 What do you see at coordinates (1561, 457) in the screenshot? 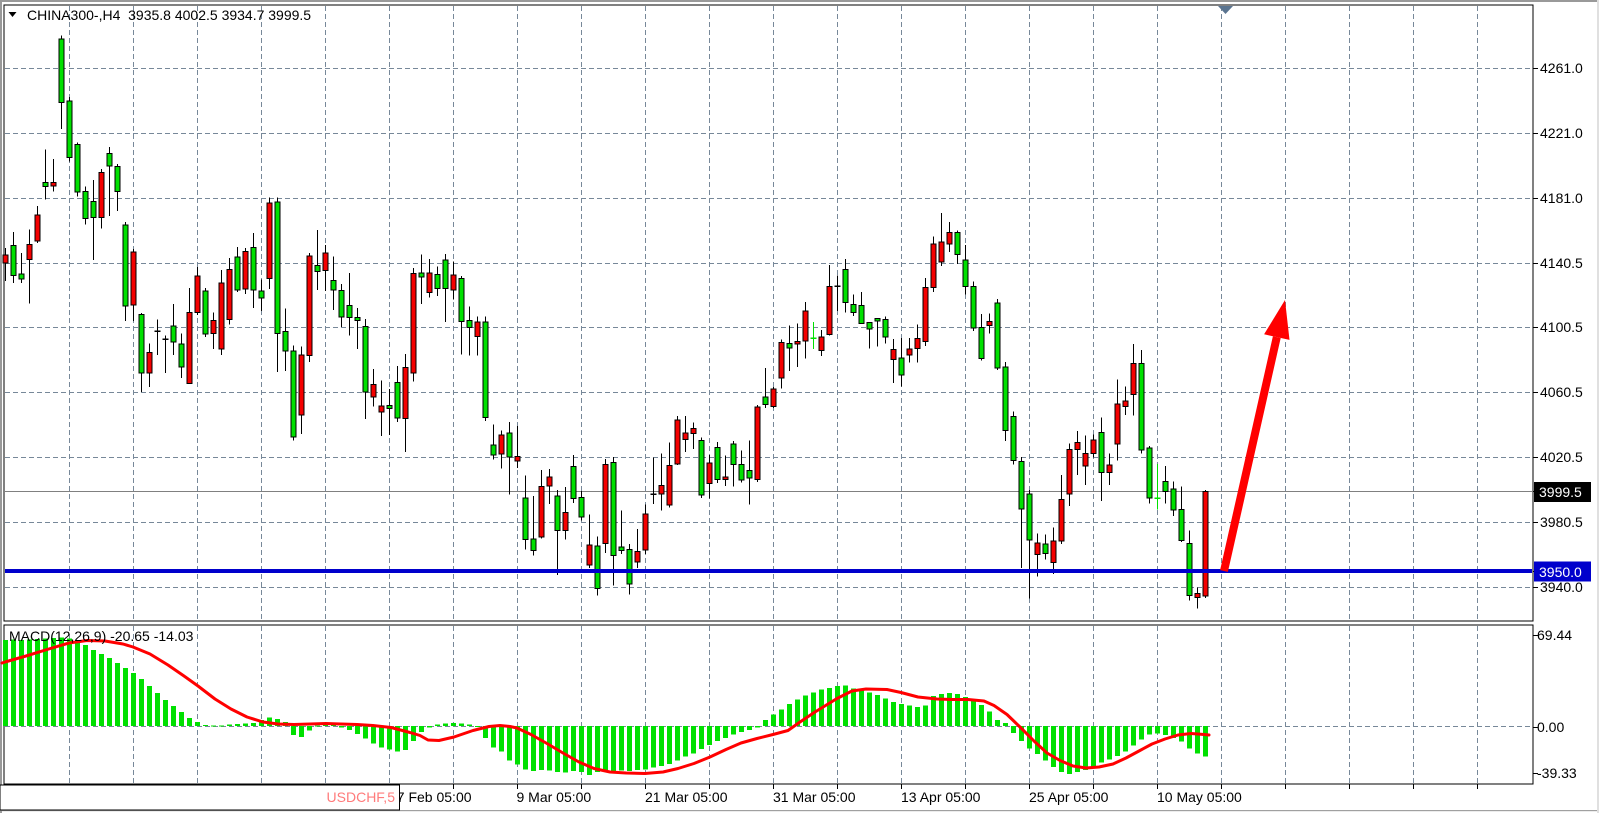
I see `svg-text: 4020.5` at bounding box center [1561, 457].